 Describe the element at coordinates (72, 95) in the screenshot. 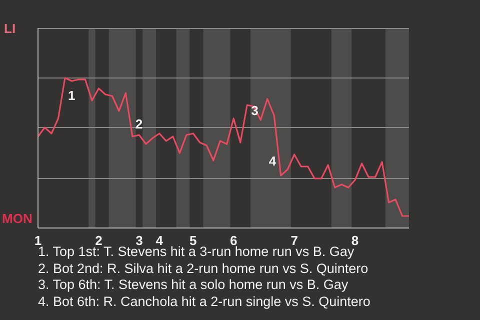

I see `annotation: 1` at that location.